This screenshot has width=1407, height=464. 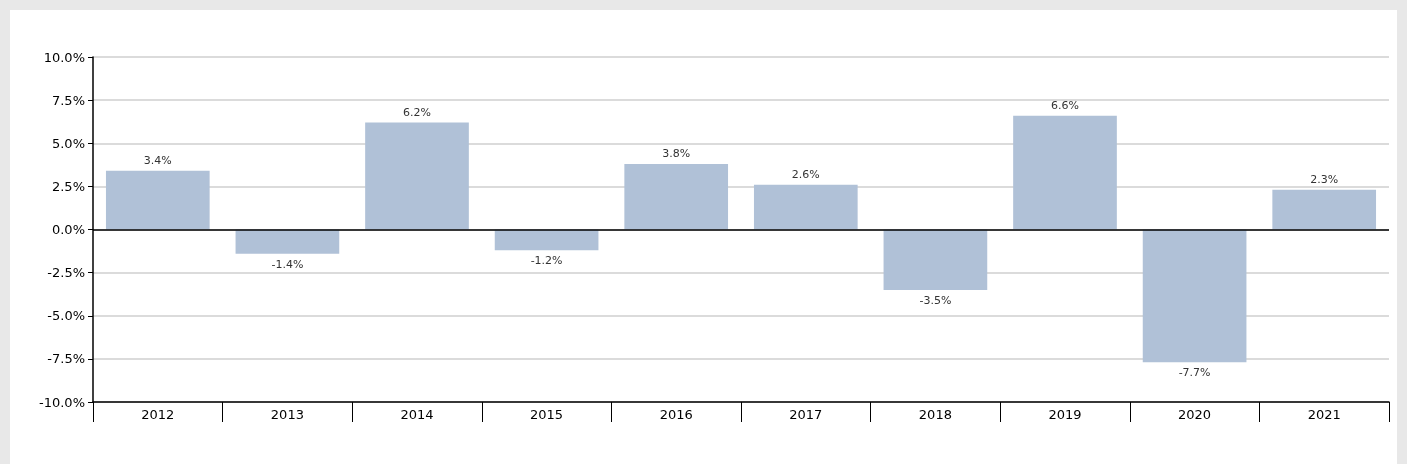 What do you see at coordinates (62, 402) in the screenshot?
I see `y-tick-label: -10.0%` at bounding box center [62, 402].